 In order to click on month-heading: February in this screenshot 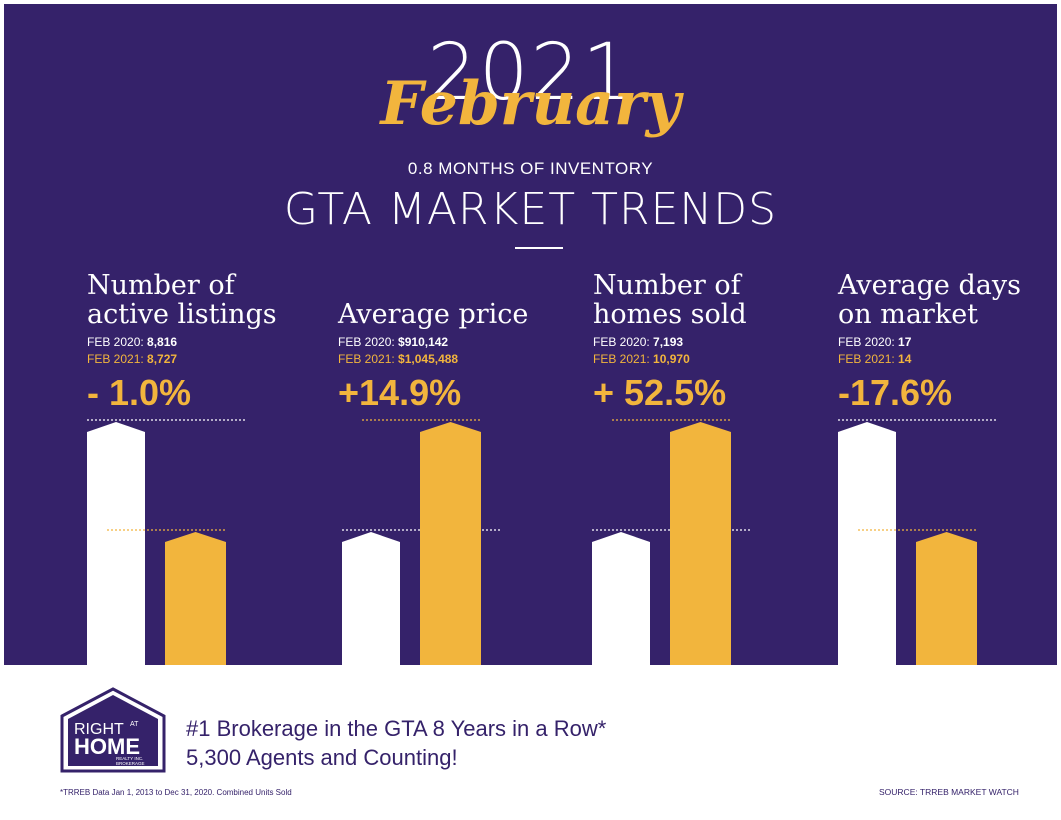, I will do `click(530, 104)`.